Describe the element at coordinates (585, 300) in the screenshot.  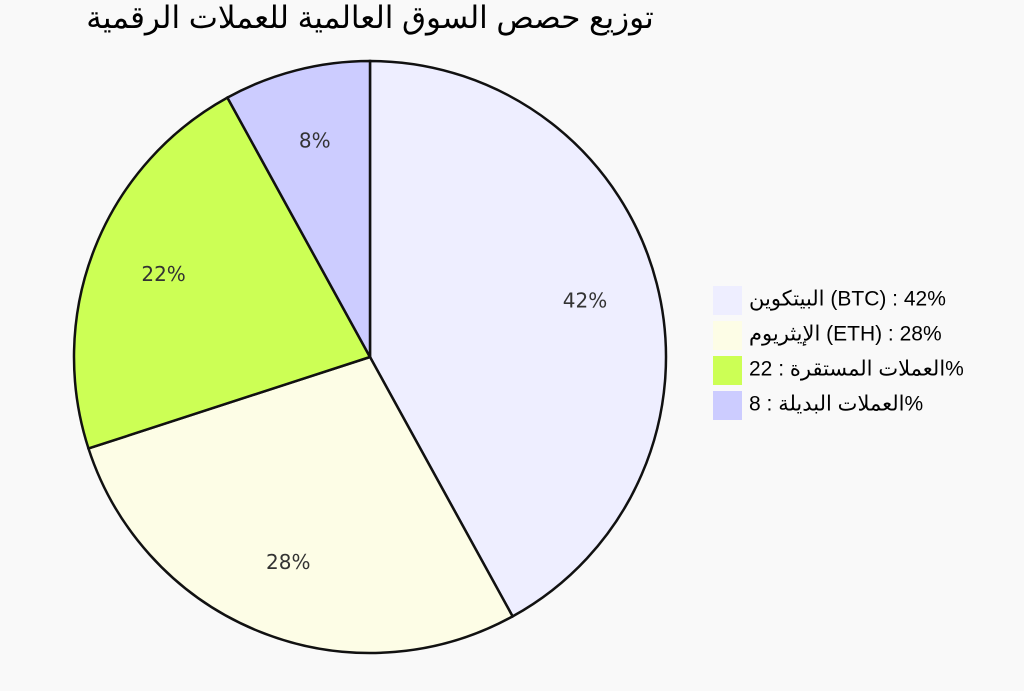
I see `value-label: 42%` at that location.